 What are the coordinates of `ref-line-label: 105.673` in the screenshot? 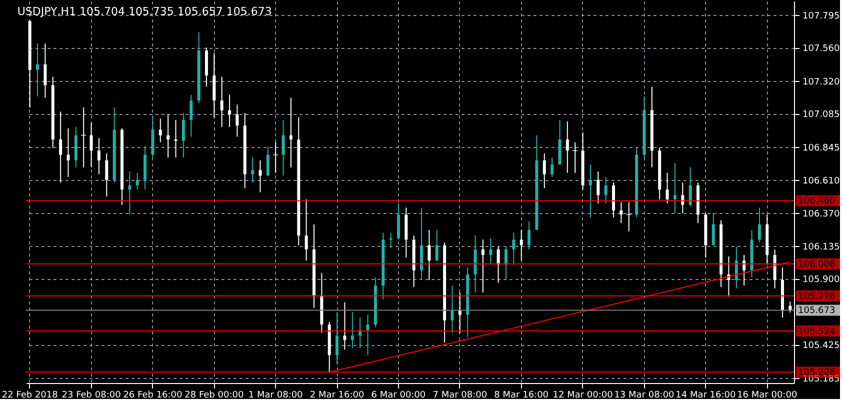 It's located at (817, 311).